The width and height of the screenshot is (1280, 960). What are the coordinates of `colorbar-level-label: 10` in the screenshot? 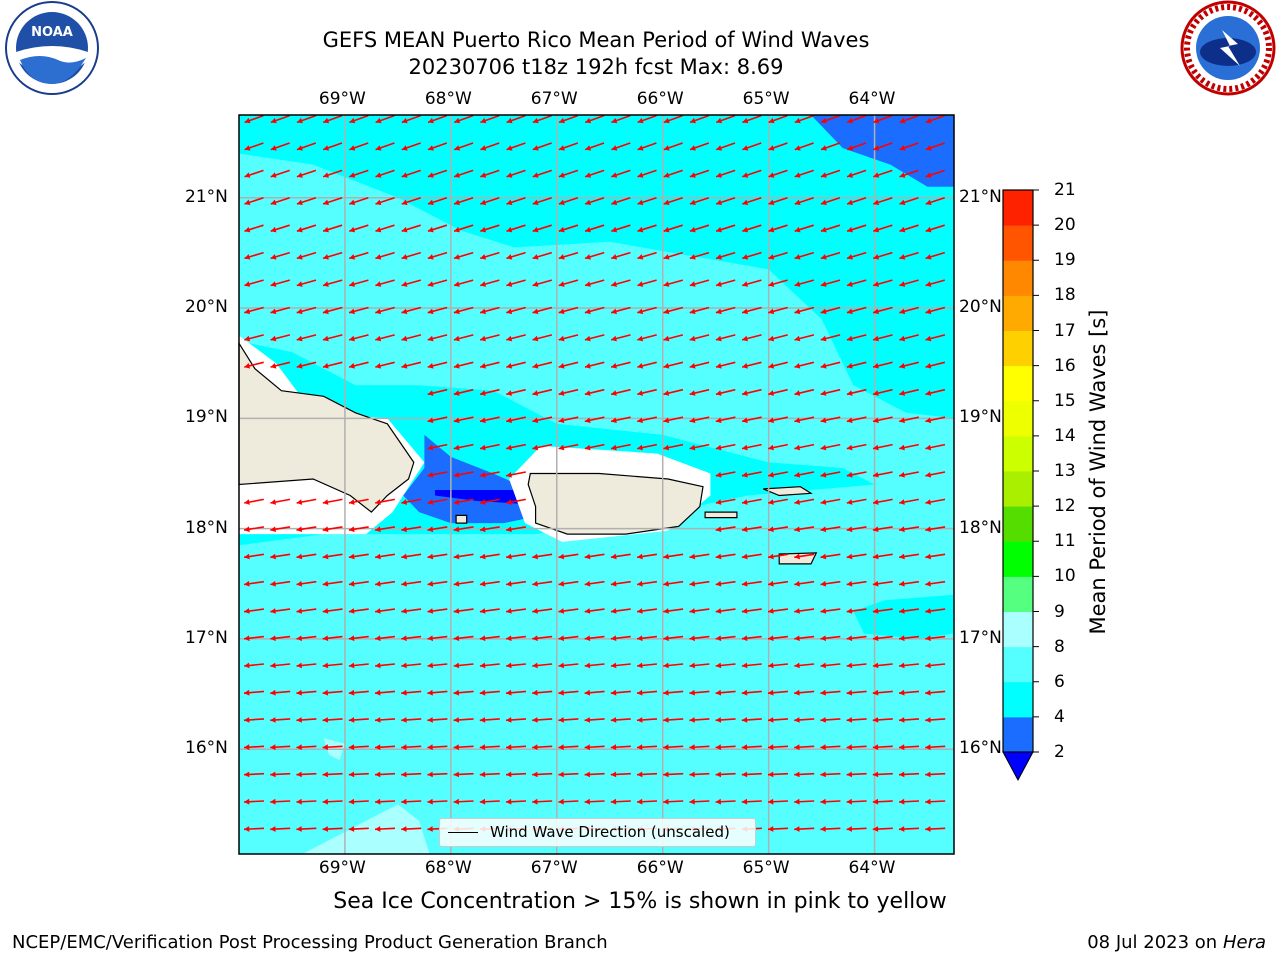 It's located at (1065, 576).